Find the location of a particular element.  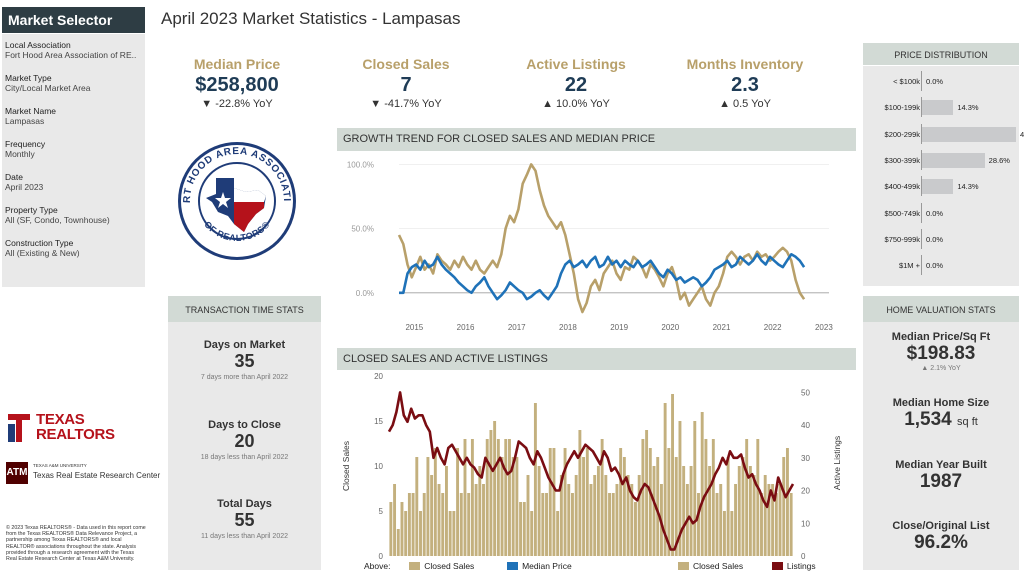

hv-sub: ▲ 2.1% YoY is located at coordinates (941, 368).